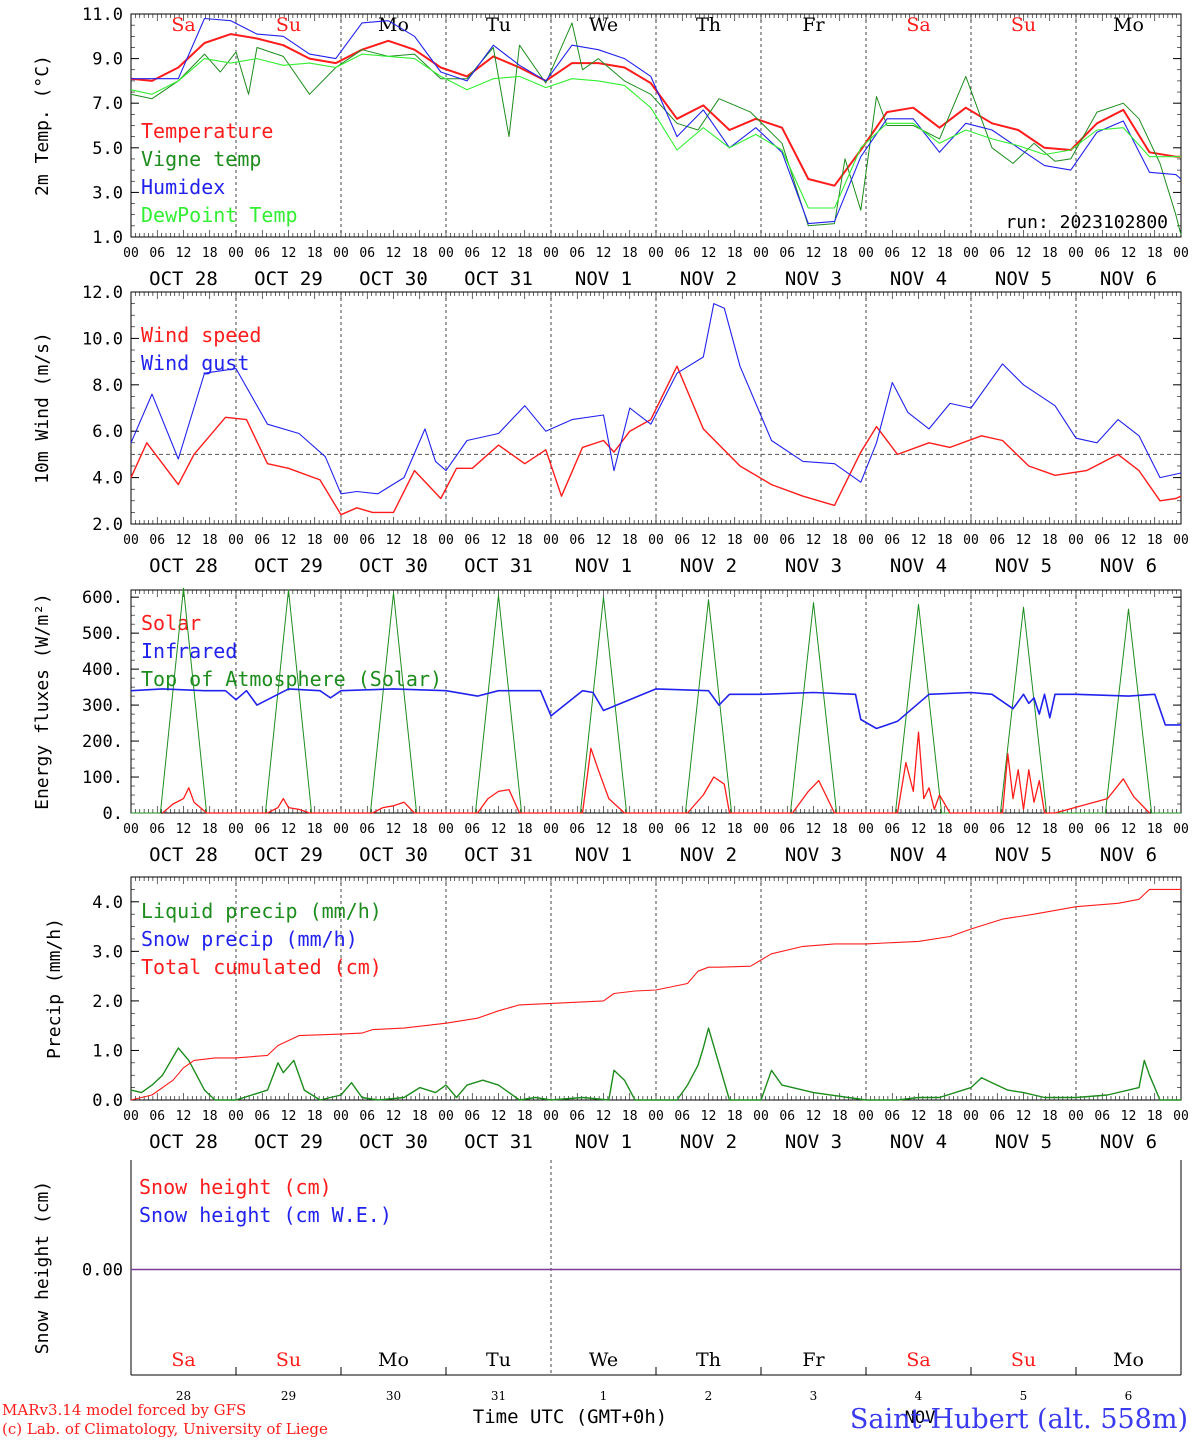 The height and width of the screenshot is (1440, 1194). What do you see at coordinates (570, 1417) in the screenshot?
I see `footer-time-label: Time UTC (GMT+0h)` at bounding box center [570, 1417].